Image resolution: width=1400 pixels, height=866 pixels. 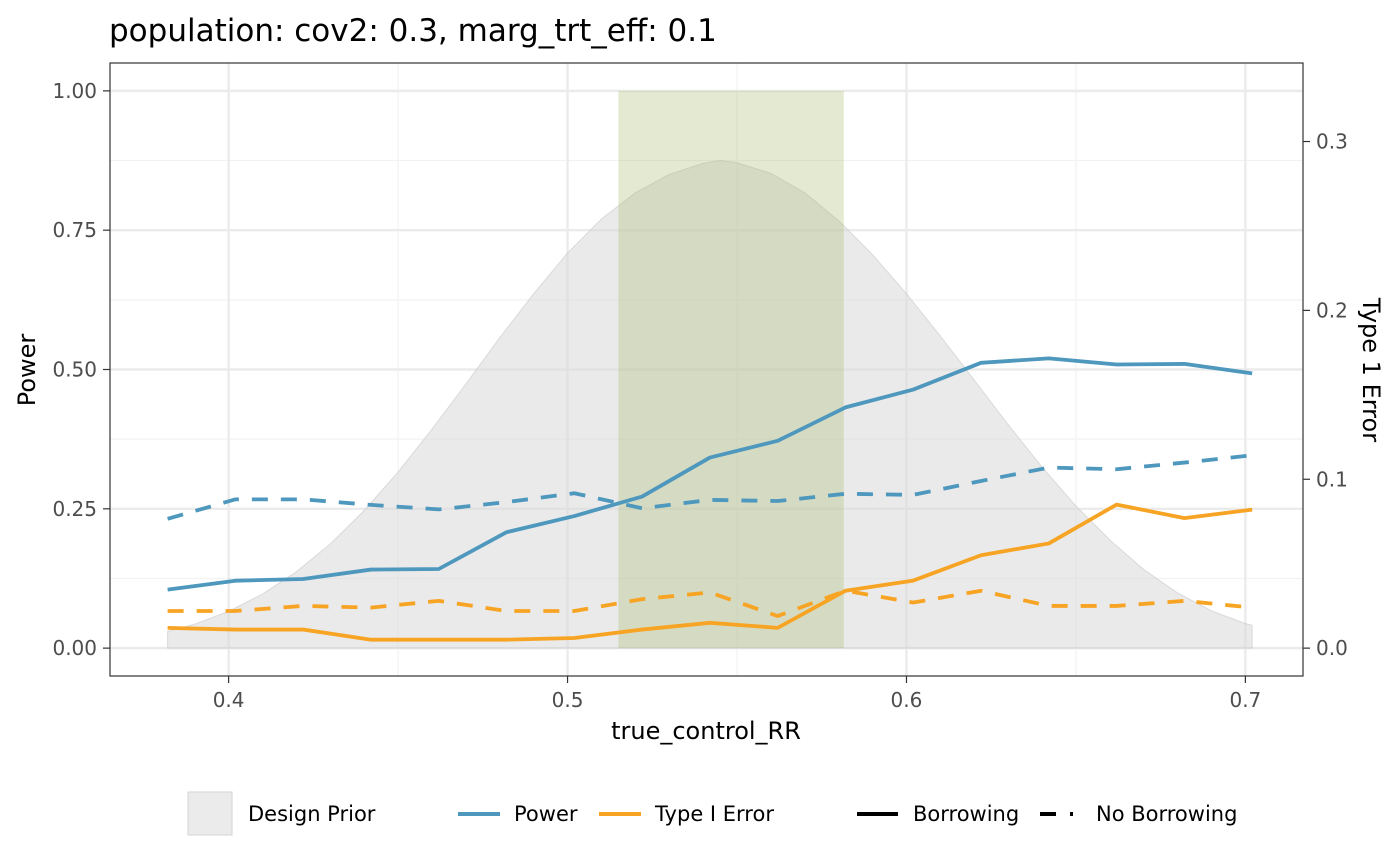 I want to click on legend-label-borrowing: Borrowing, so click(x=966, y=814).